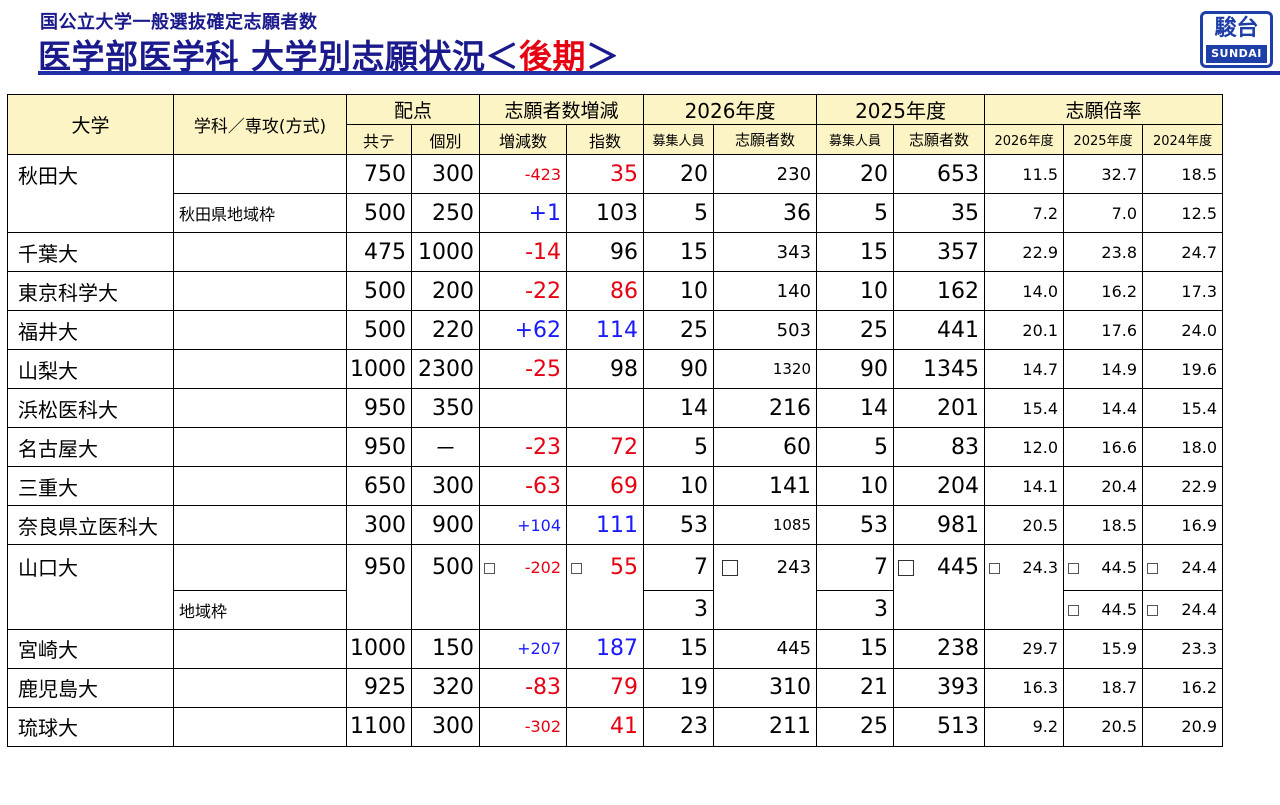 This screenshot has height=805, width=1280. I want to click on cell-b25: 44.5, so click(1103, 609).